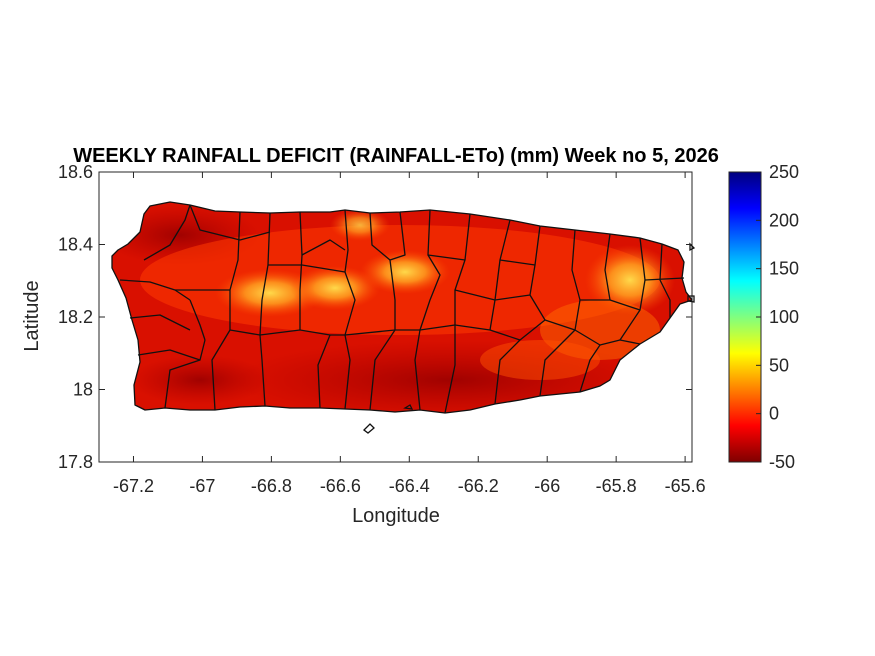  What do you see at coordinates (271, 486) in the screenshot?
I see `x-tick-label: -66.8` at bounding box center [271, 486].